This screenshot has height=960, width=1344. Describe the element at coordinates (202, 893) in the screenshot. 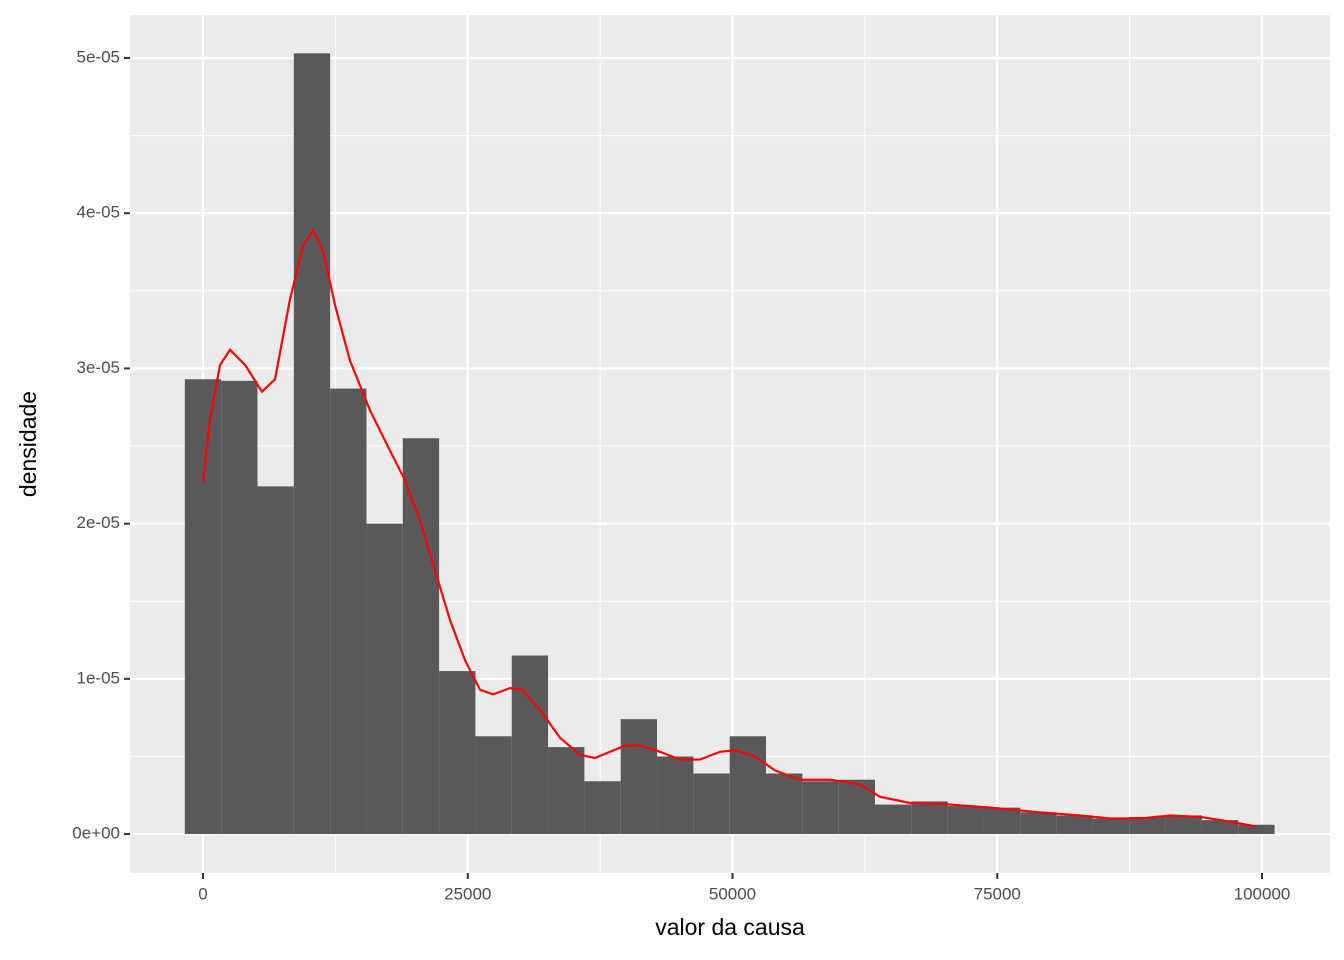

I see `x-tick-label: 0` at that location.